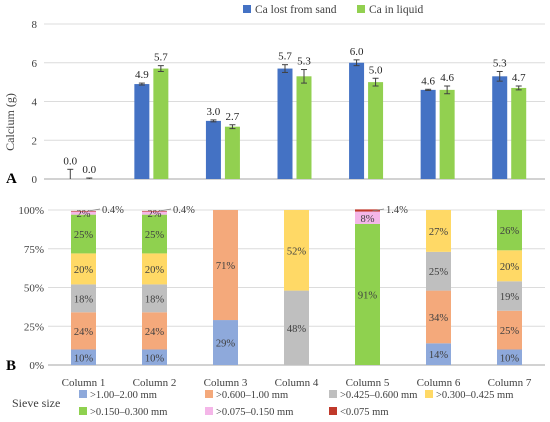 This screenshot has width=550, height=422. Describe the element at coordinates (214, 112) in the screenshot. I see `data-label-a: 3.0` at that location.